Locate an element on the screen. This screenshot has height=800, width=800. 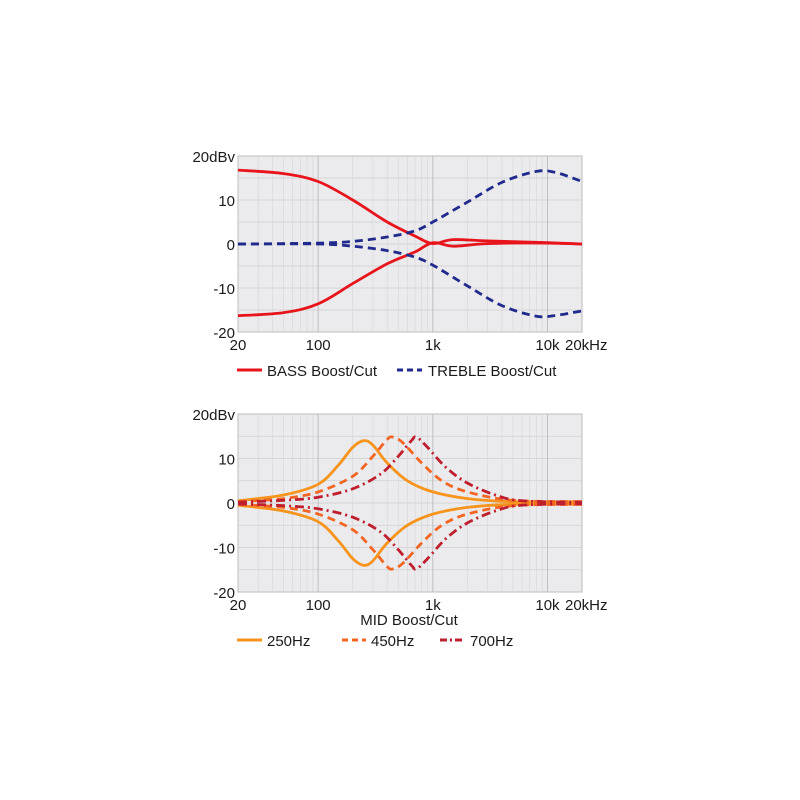
legend-label: TREBLE Boost/Cut is located at coordinates (492, 371).